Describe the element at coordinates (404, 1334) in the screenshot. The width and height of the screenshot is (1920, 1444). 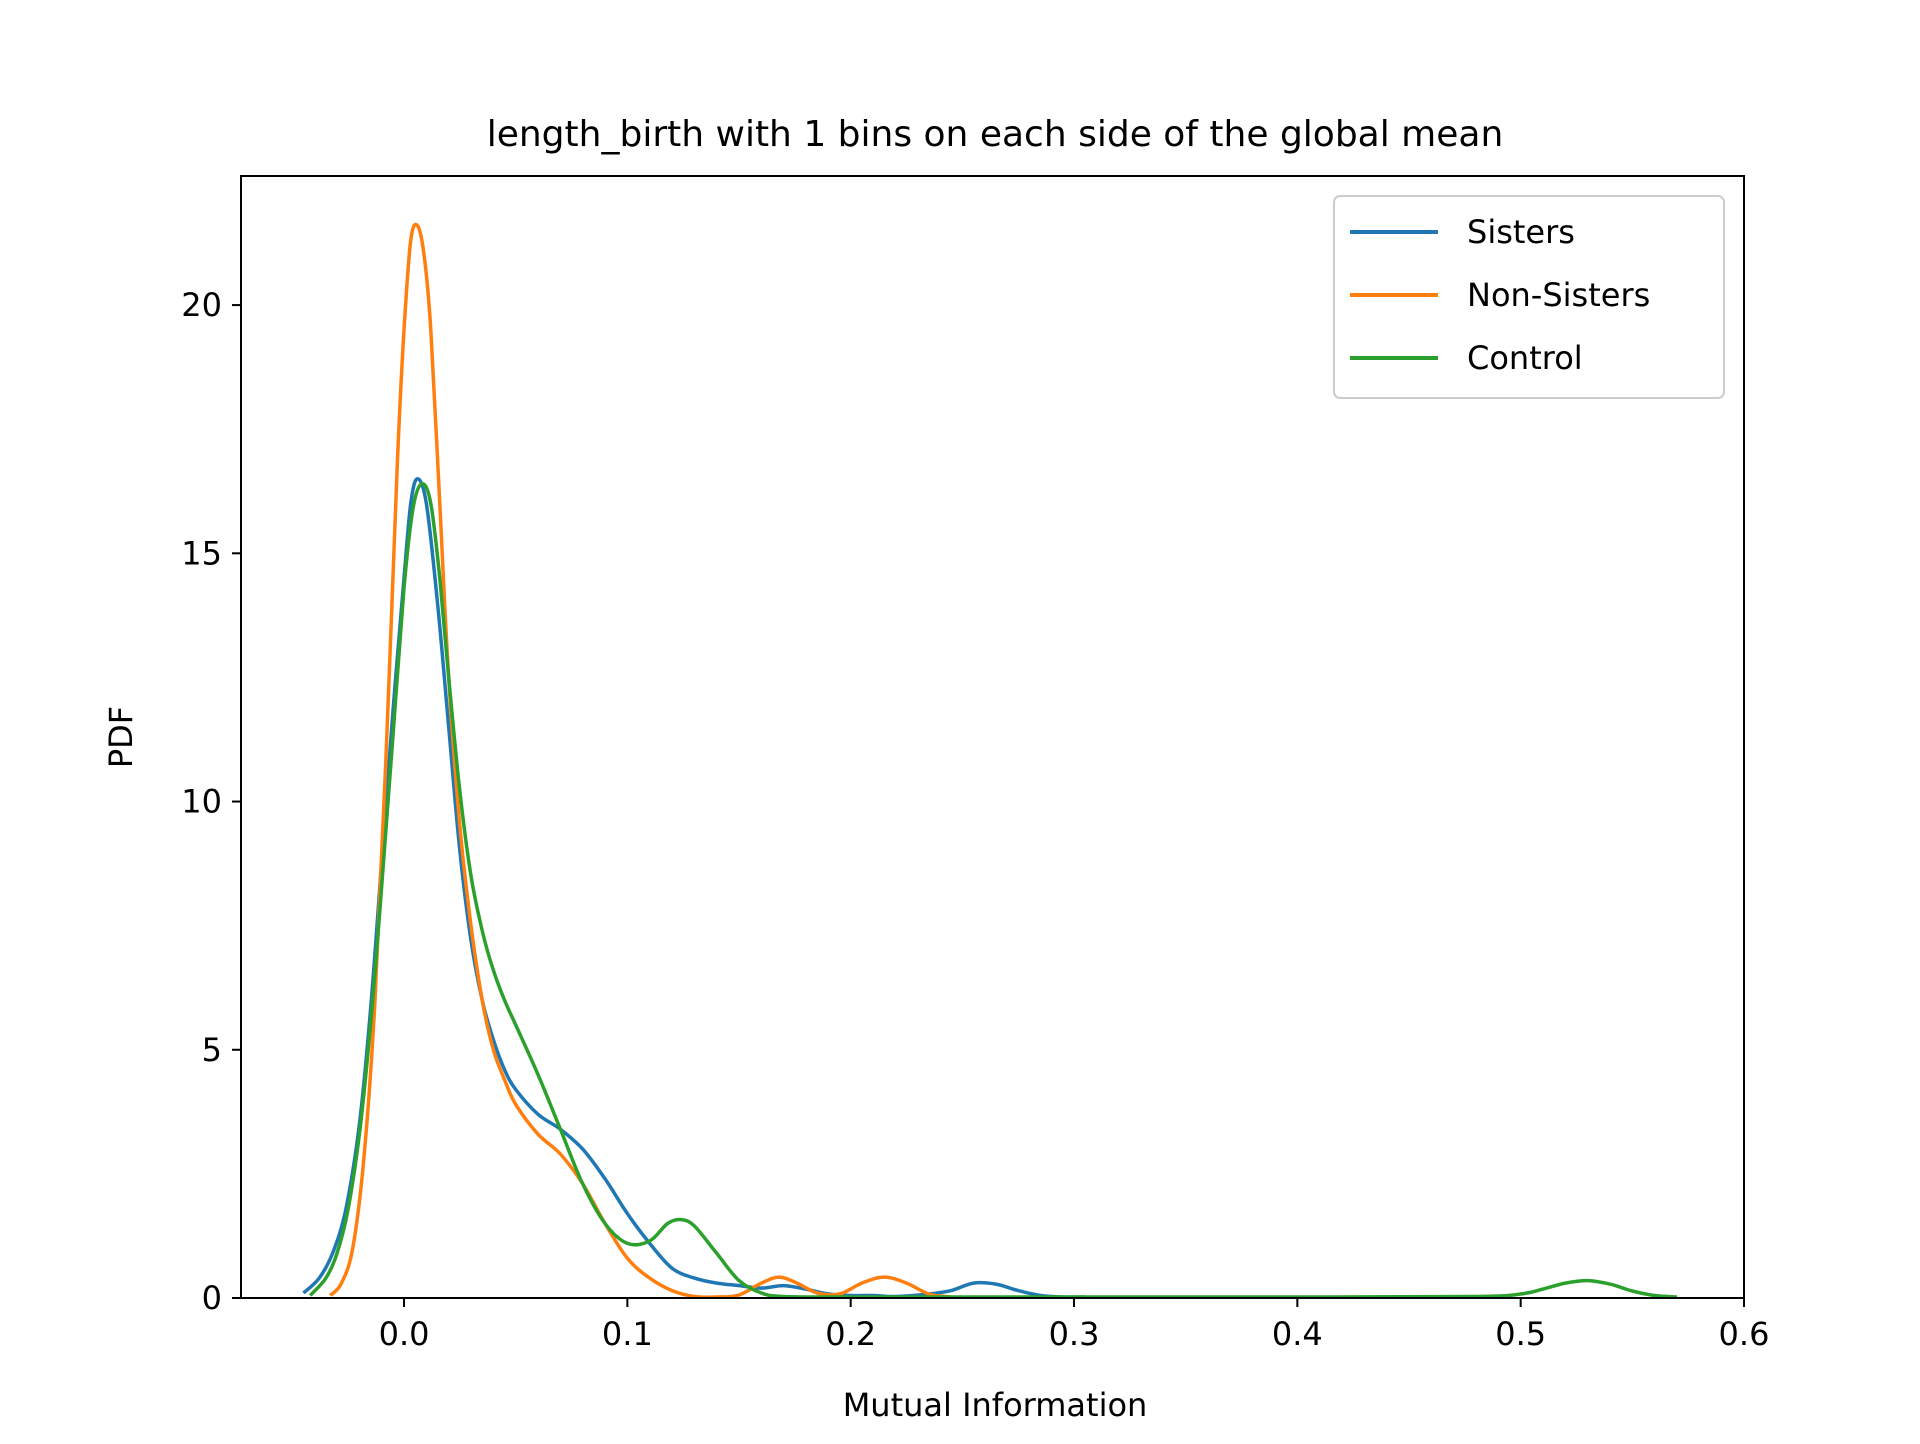
I see `x-tick-label: 0.0` at that location.